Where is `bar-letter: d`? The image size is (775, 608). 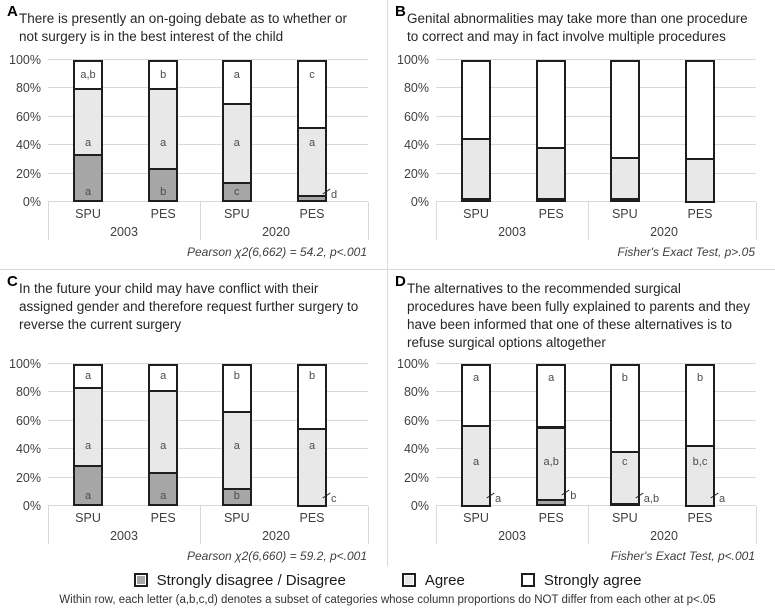 bar-letter: d is located at coordinates (334, 194).